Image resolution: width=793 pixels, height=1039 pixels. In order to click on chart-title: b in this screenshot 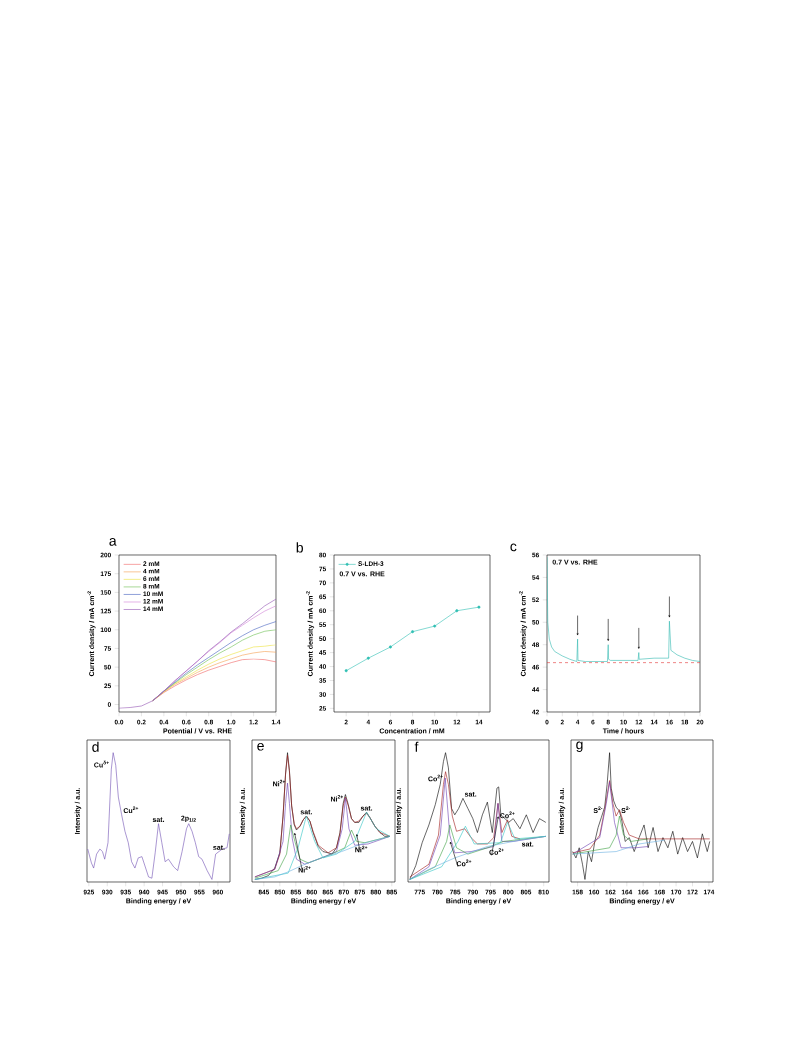, I will do `click(299, 547)`.